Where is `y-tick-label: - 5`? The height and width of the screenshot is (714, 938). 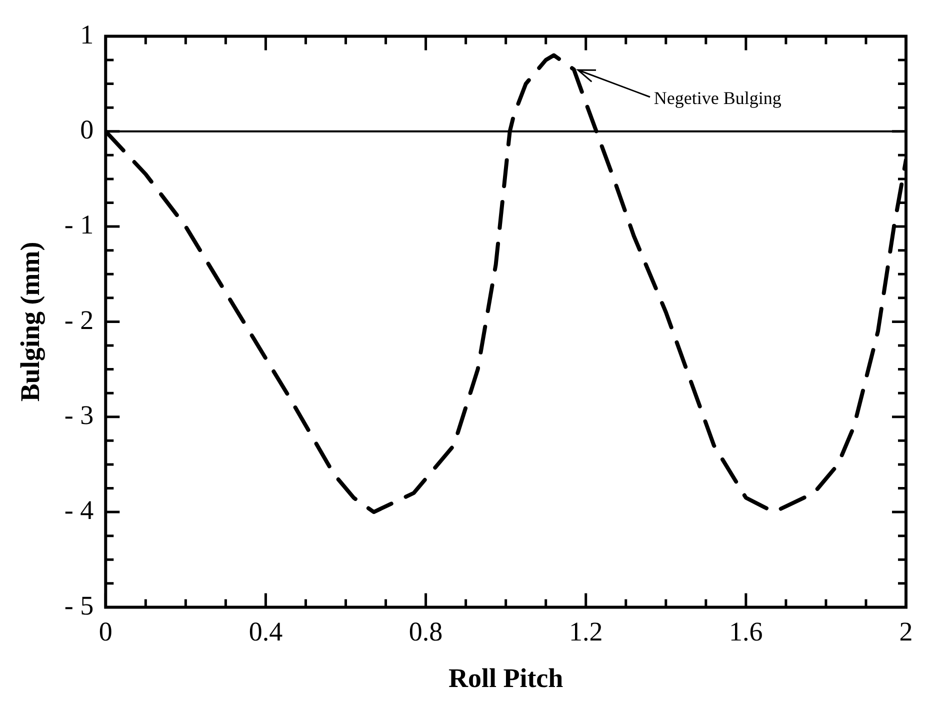 y-tick-label: - 5 is located at coordinates (79, 605).